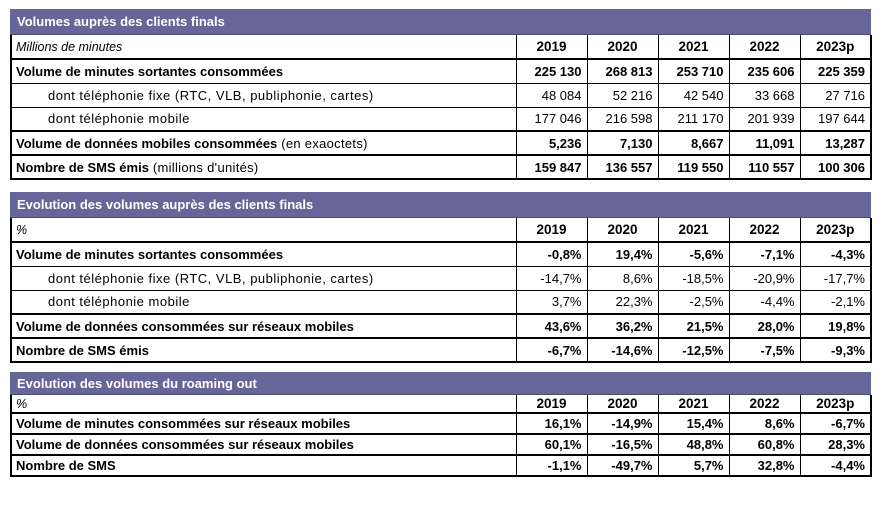  I want to click on value-cell: 28,0%, so click(764, 326).